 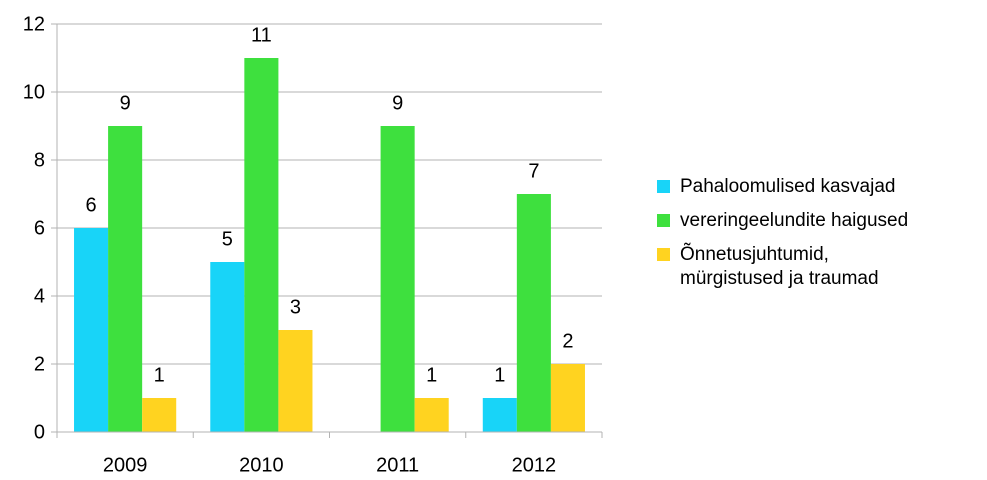 I want to click on value-label: 5, so click(x=227, y=239).